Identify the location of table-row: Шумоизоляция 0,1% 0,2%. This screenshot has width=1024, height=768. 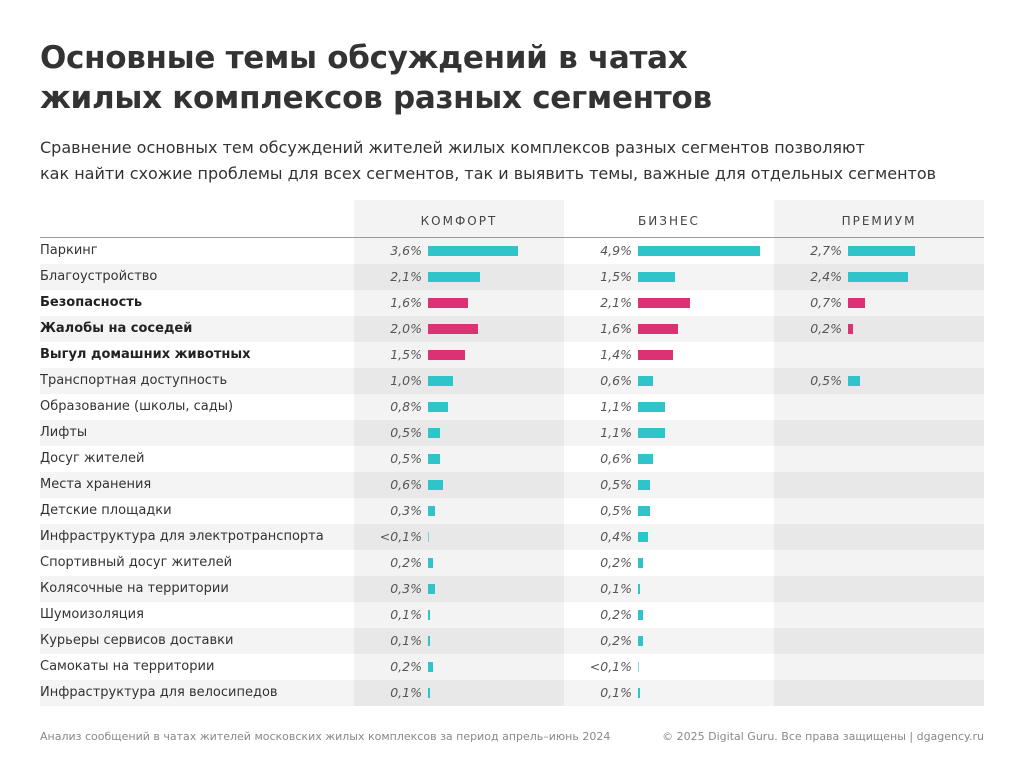
(512, 615).